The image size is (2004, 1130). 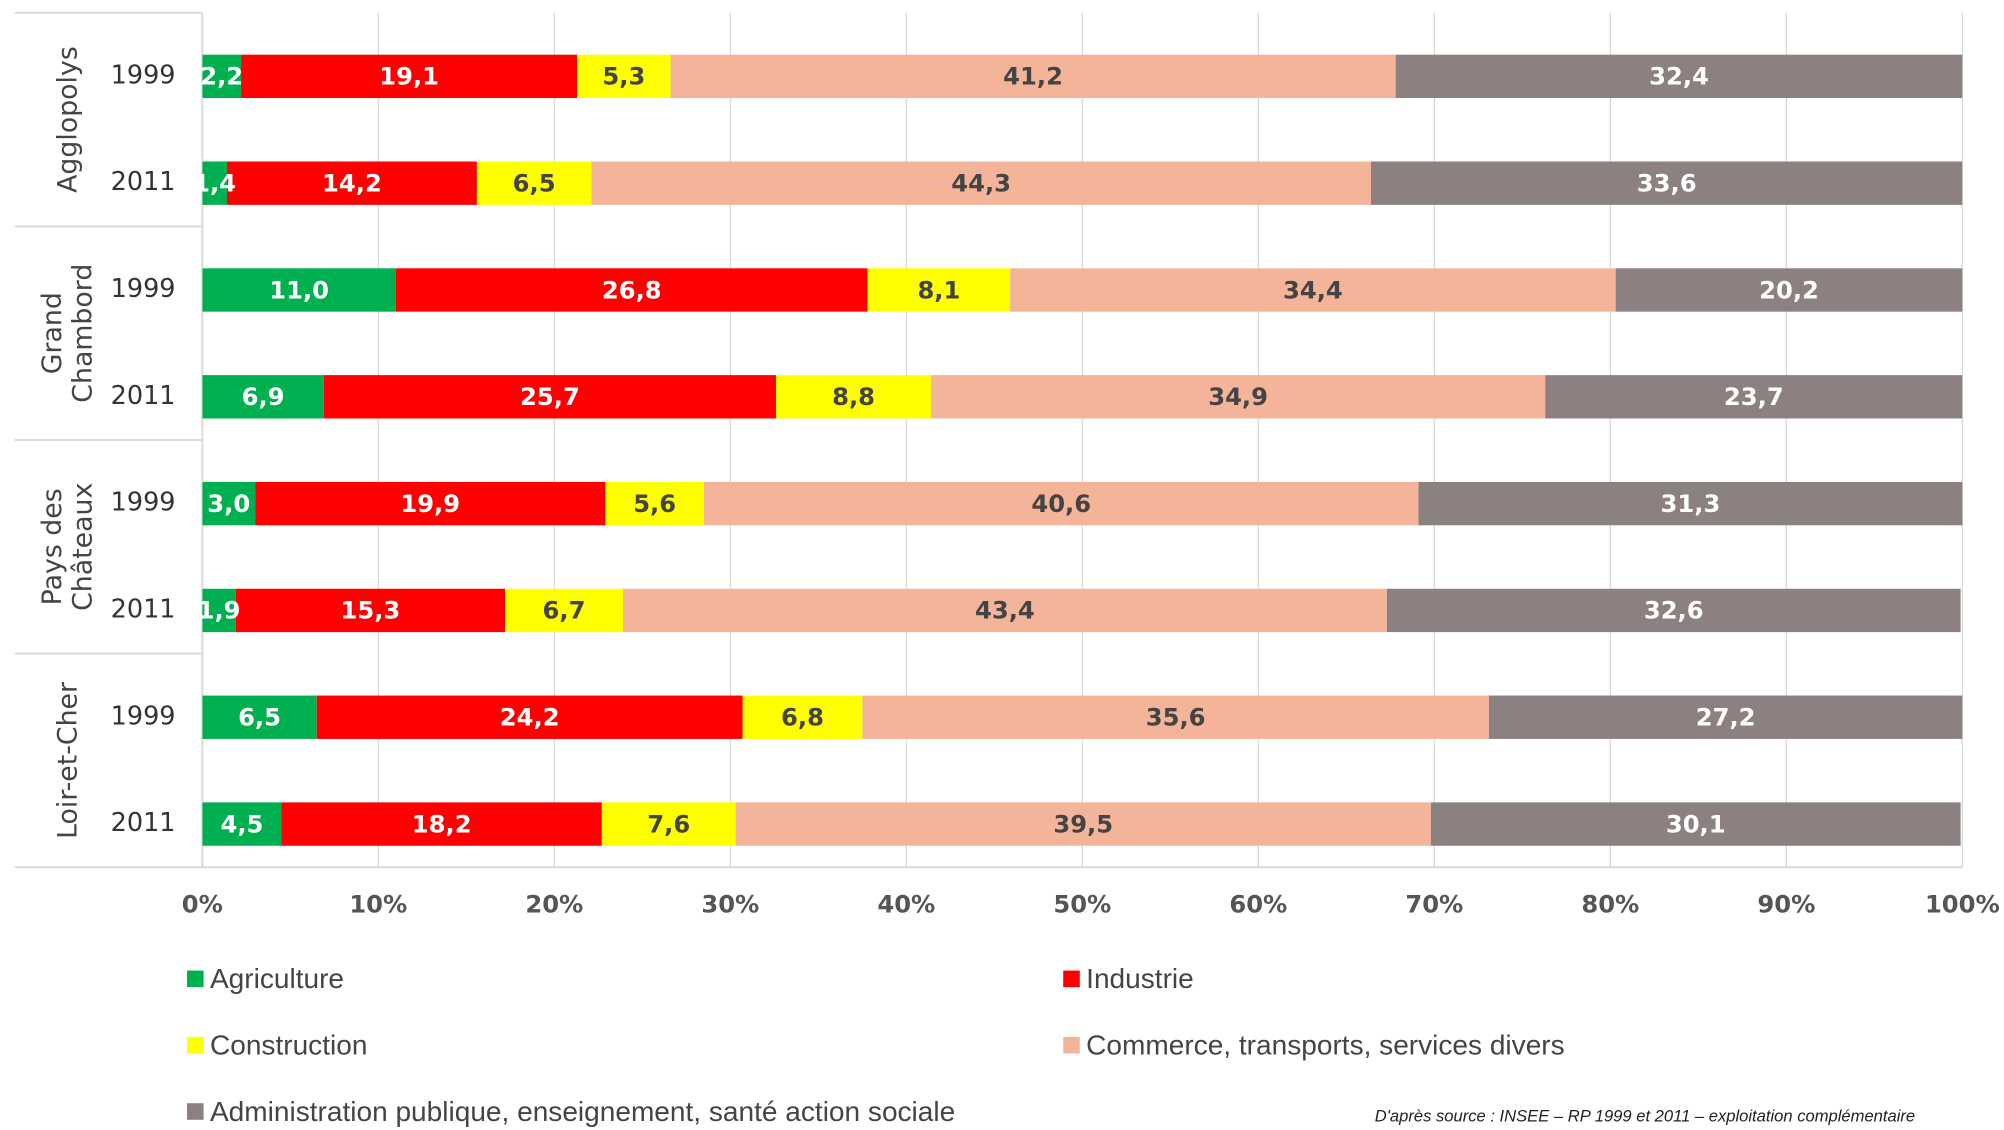 What do you see at coordinates (554, 905) in the screenshot?
I see `x-tick-label: 20%` at bounding box center [554, 905].